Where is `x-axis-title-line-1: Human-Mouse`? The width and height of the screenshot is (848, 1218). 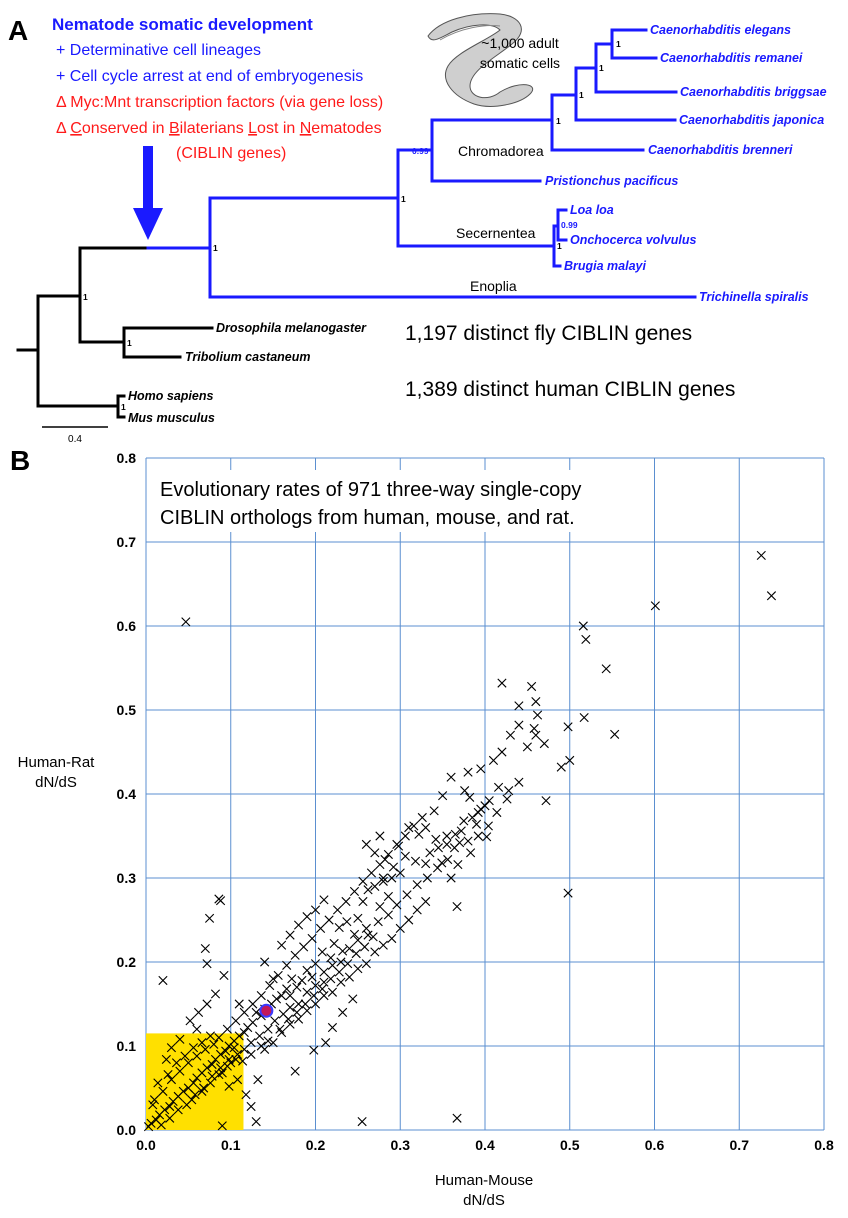 x-axis-title-line-1: Human-Mouse is located at coordinates (484, 1180).